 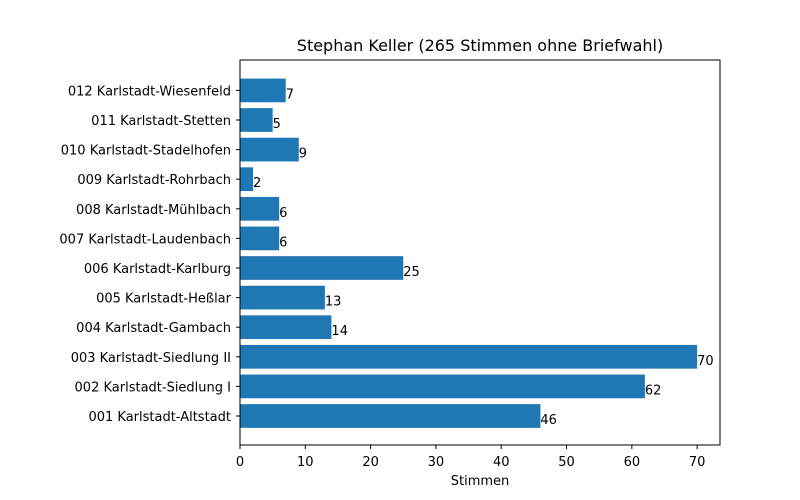 I want to click on x-tick-label: 20, so click(x=370, y=462).